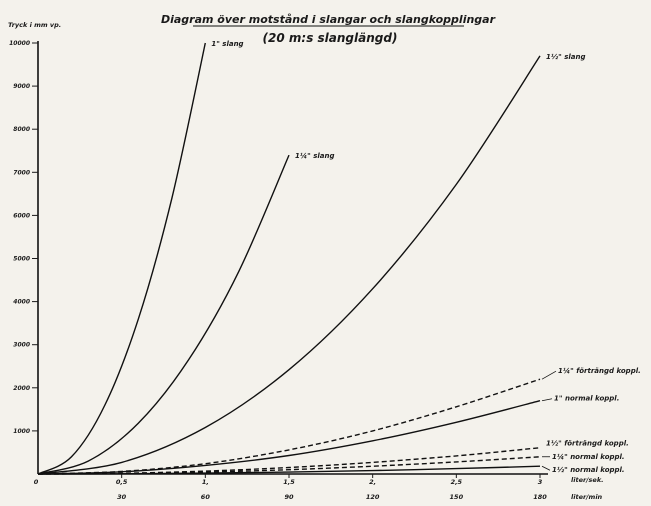 The image size is (651, 506). I want to click on y-tick-label: 7000, so click(21, 172).